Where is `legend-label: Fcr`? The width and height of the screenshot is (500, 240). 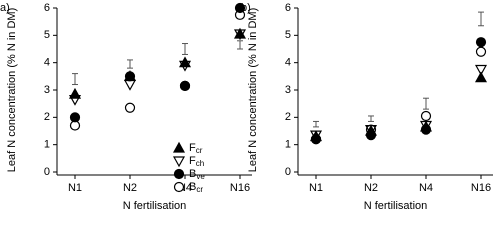
legend-label: Fcr is located at coordinates (196, 148).